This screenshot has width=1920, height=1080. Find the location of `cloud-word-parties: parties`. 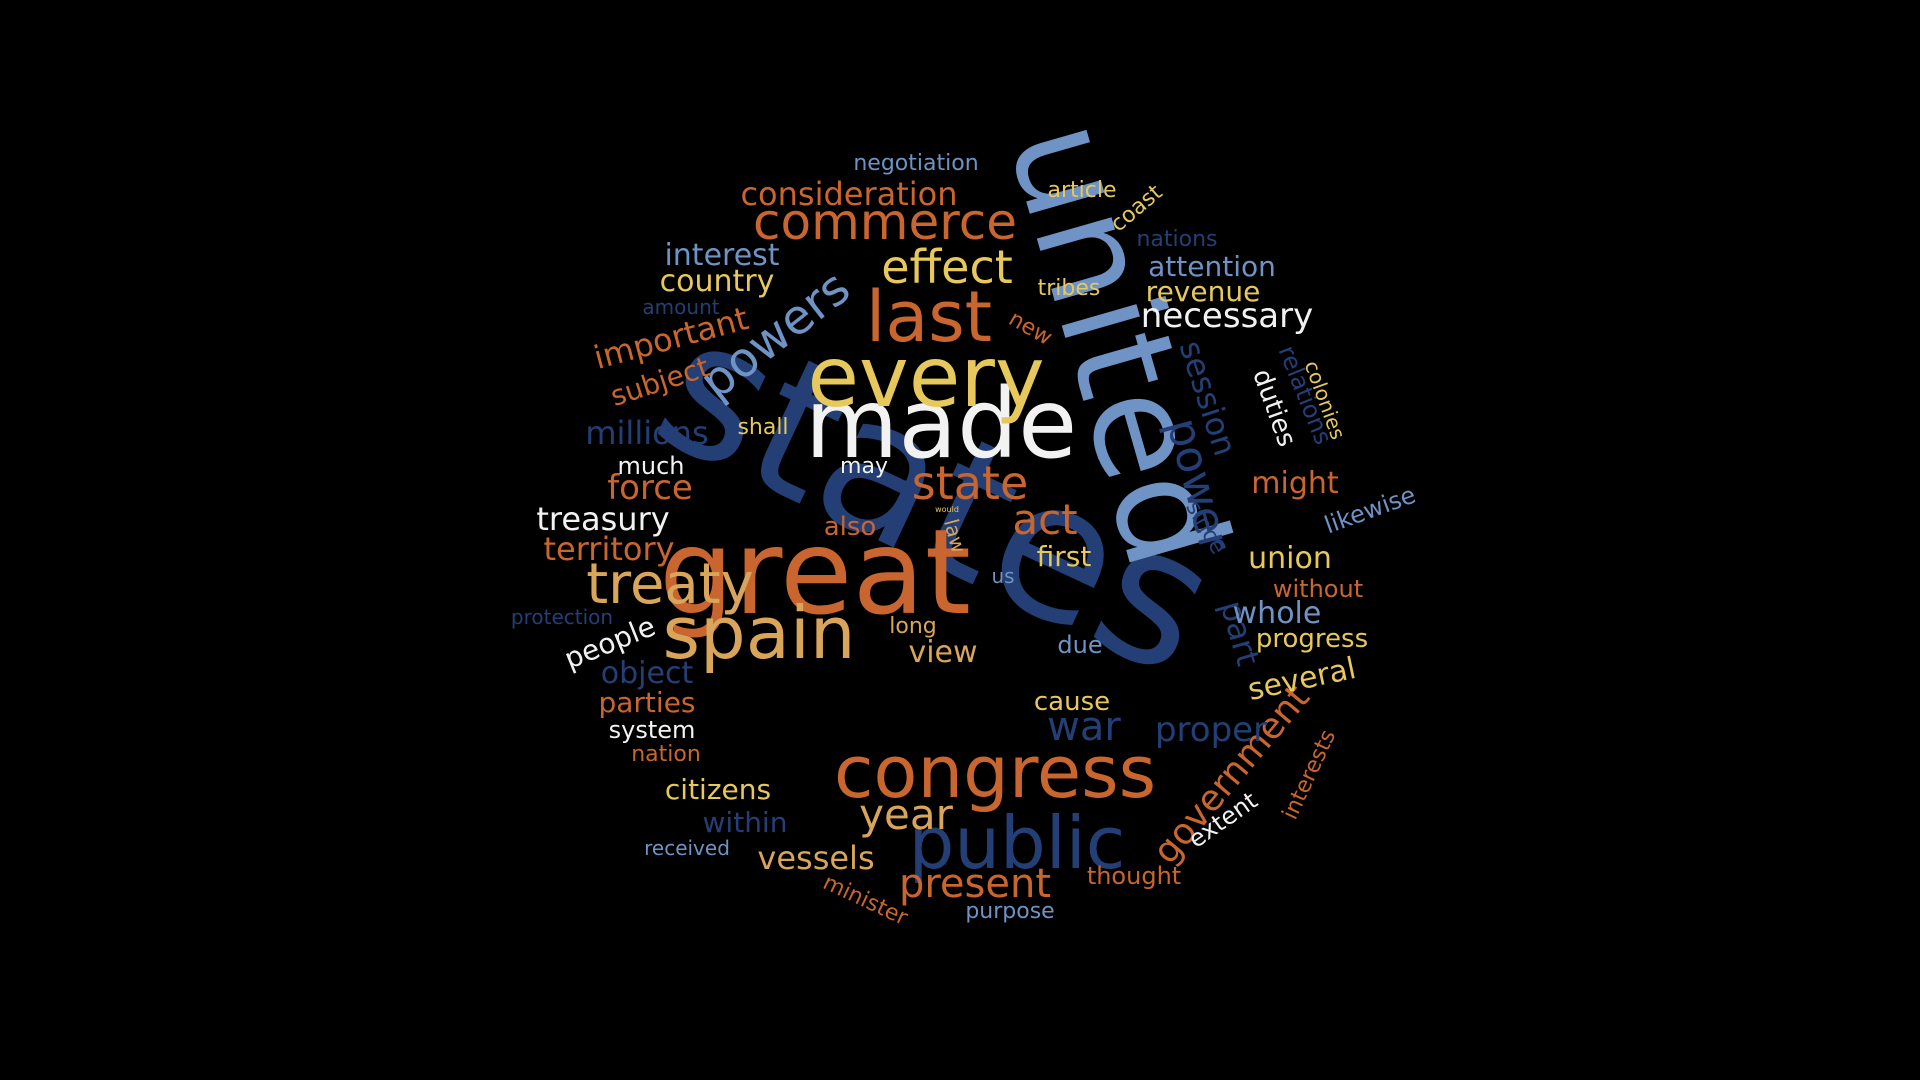

cloud-word-parties: parties is located at coordinates (647, 702).